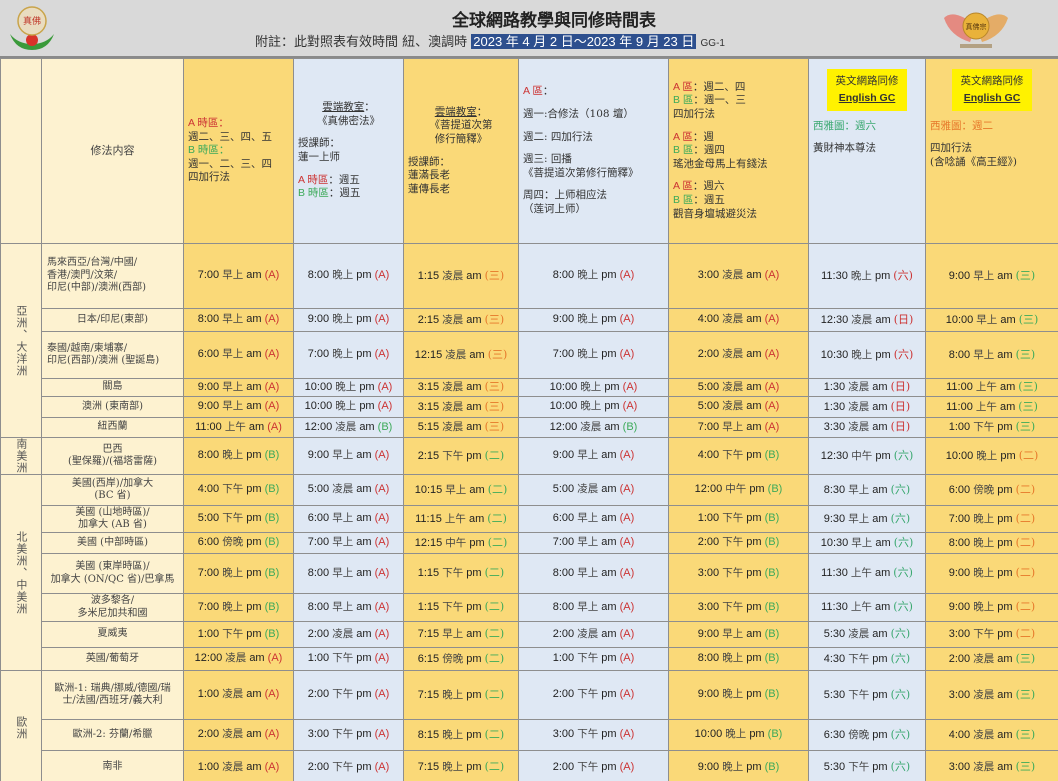 The image size is (1058, 781). Describe the element at coordinates (428, 455) in the screenshot. I see `time: 2:15` at that location.